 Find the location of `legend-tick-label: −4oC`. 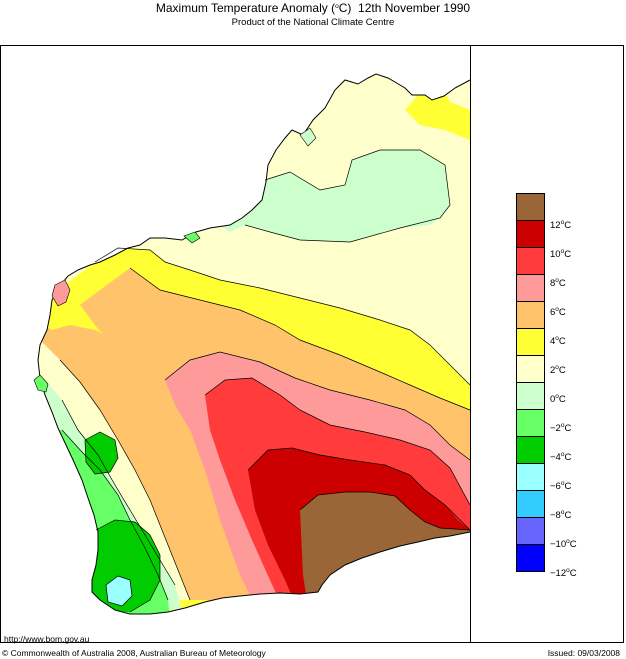

legend-tick-label: −4oC is located at coordinates (561, 457).